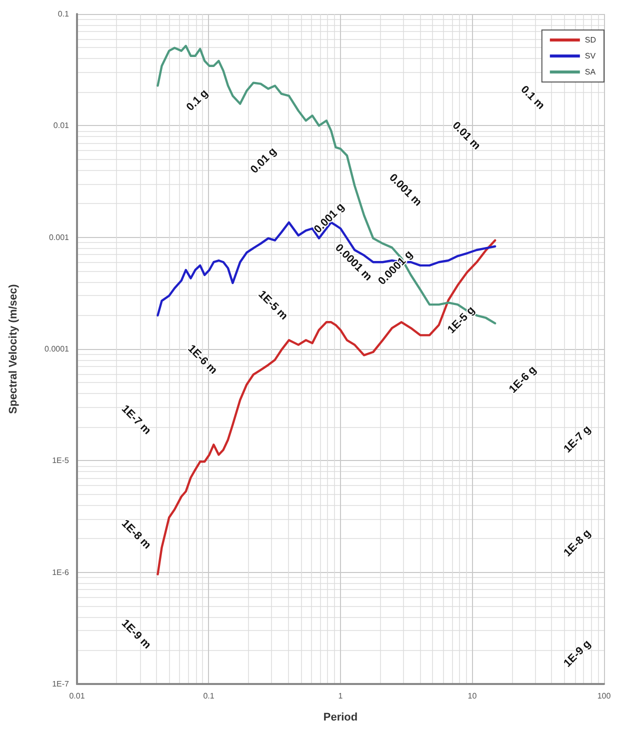 This screenshot has height=734, width=644. Describe the element at coordinates (57, 349) in the screenshot. I see `y-tick-label: 0.0001` at that location.